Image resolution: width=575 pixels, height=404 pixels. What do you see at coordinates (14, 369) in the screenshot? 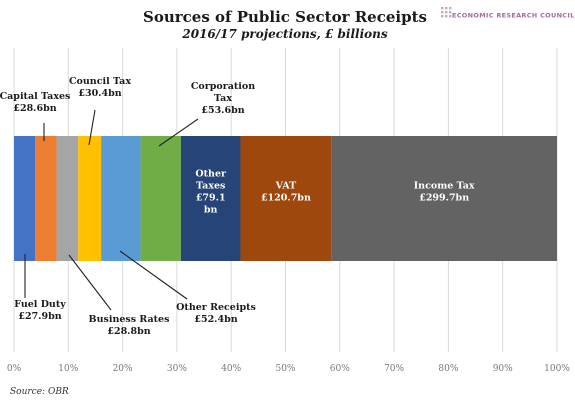
I see `x-tick-label: 0%` at bounding box center [14, 369].